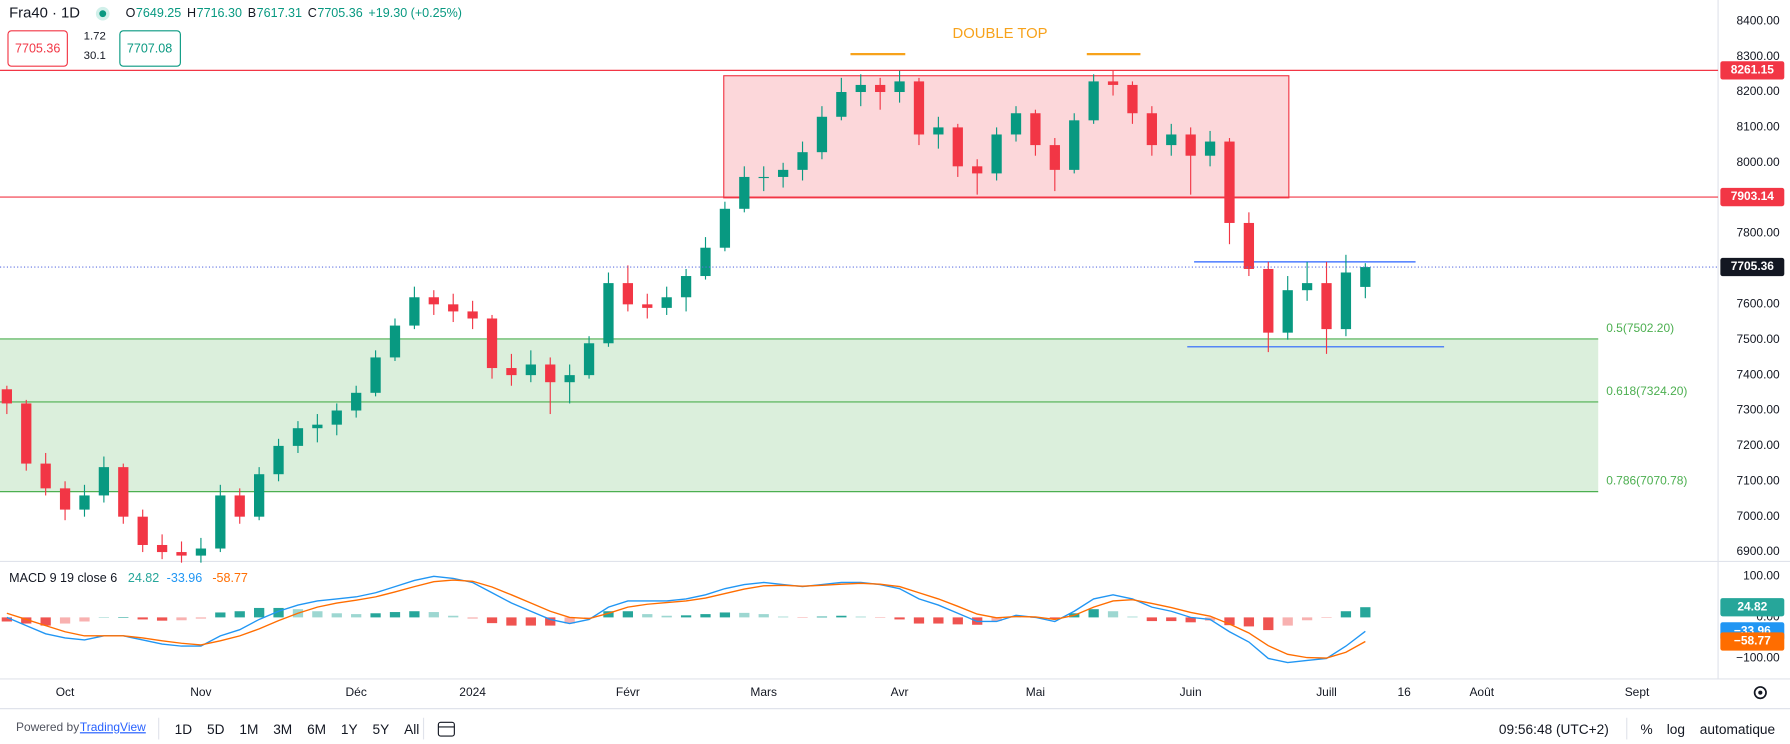 This screenshot has width=1790, height=744. Describe the element at coordinates (1758, 127) in the screenshot. I see `y-tick-label: 8100.00` at that location.